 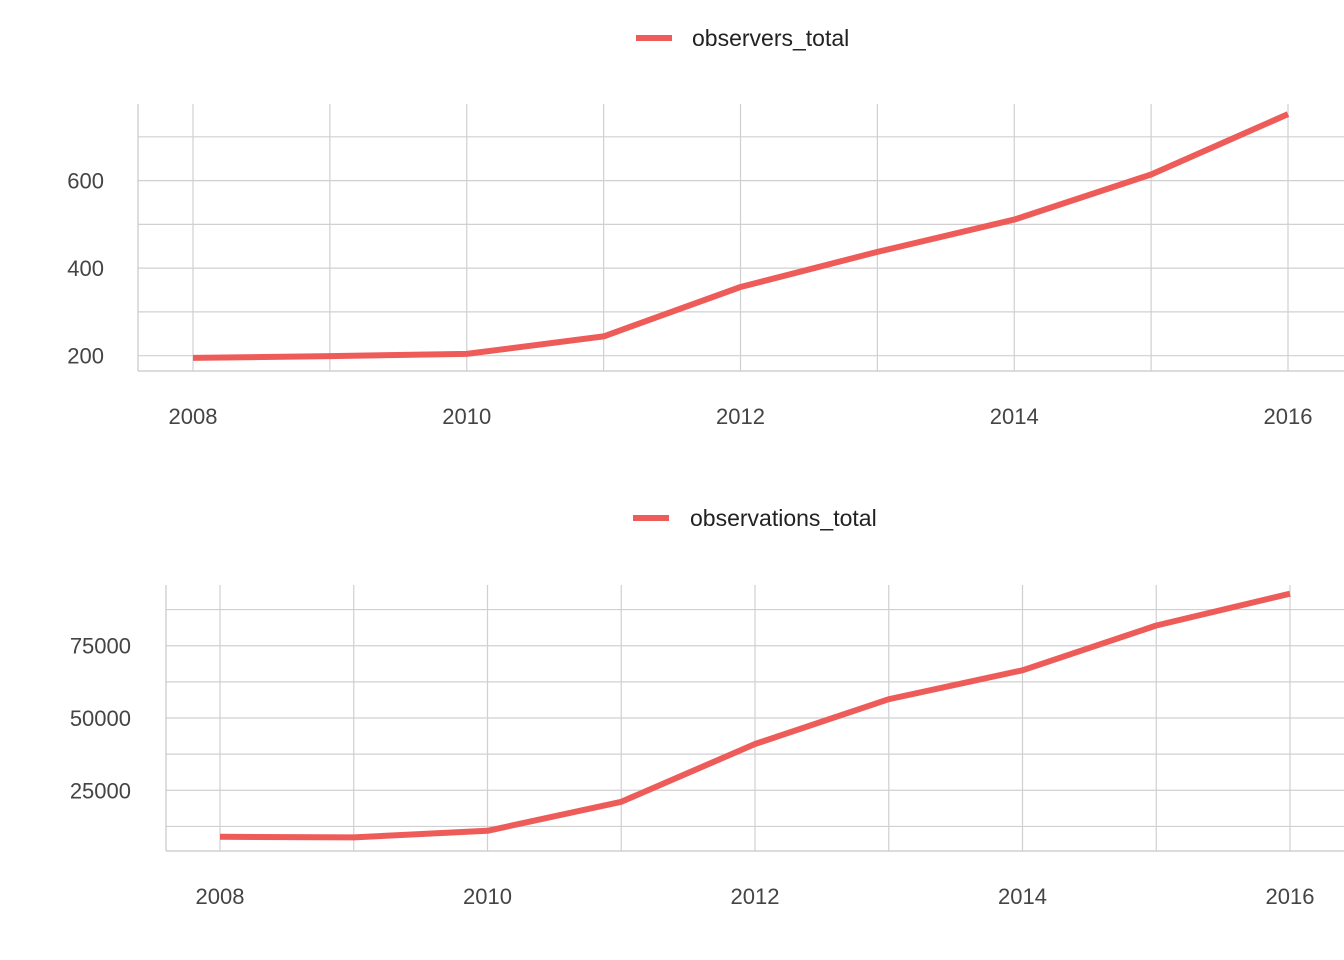 I want to click on legend: observations_total, so click(x=755, y=518).